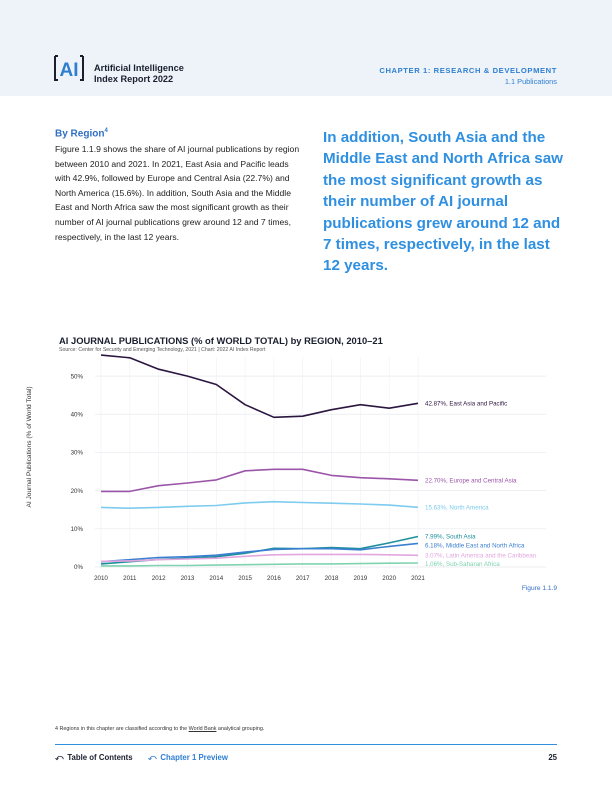 The height and width of the screenshot is (792, 612). I want to click on x-tick-label: 2011, so click(130, 578).